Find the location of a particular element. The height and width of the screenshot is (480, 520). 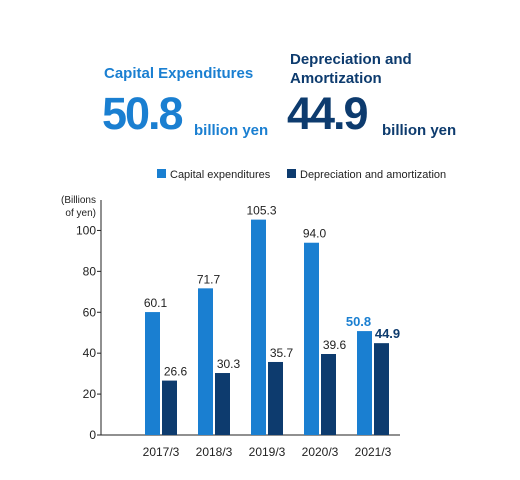

y-tick-label: 40 is located at coordinates (90, 353).